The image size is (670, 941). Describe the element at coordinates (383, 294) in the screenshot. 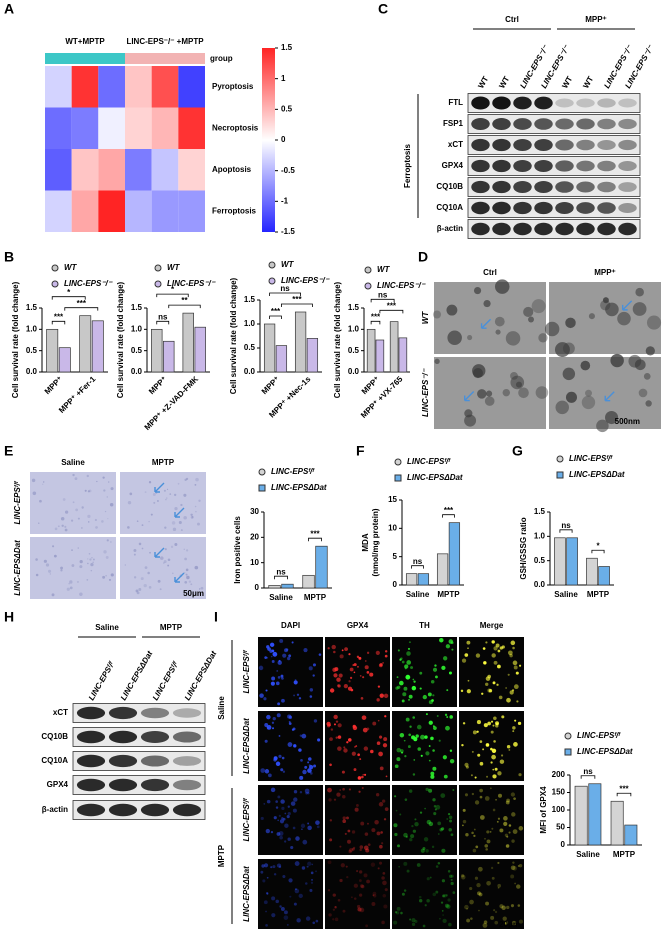

I see `sig-label: ns` at that location.